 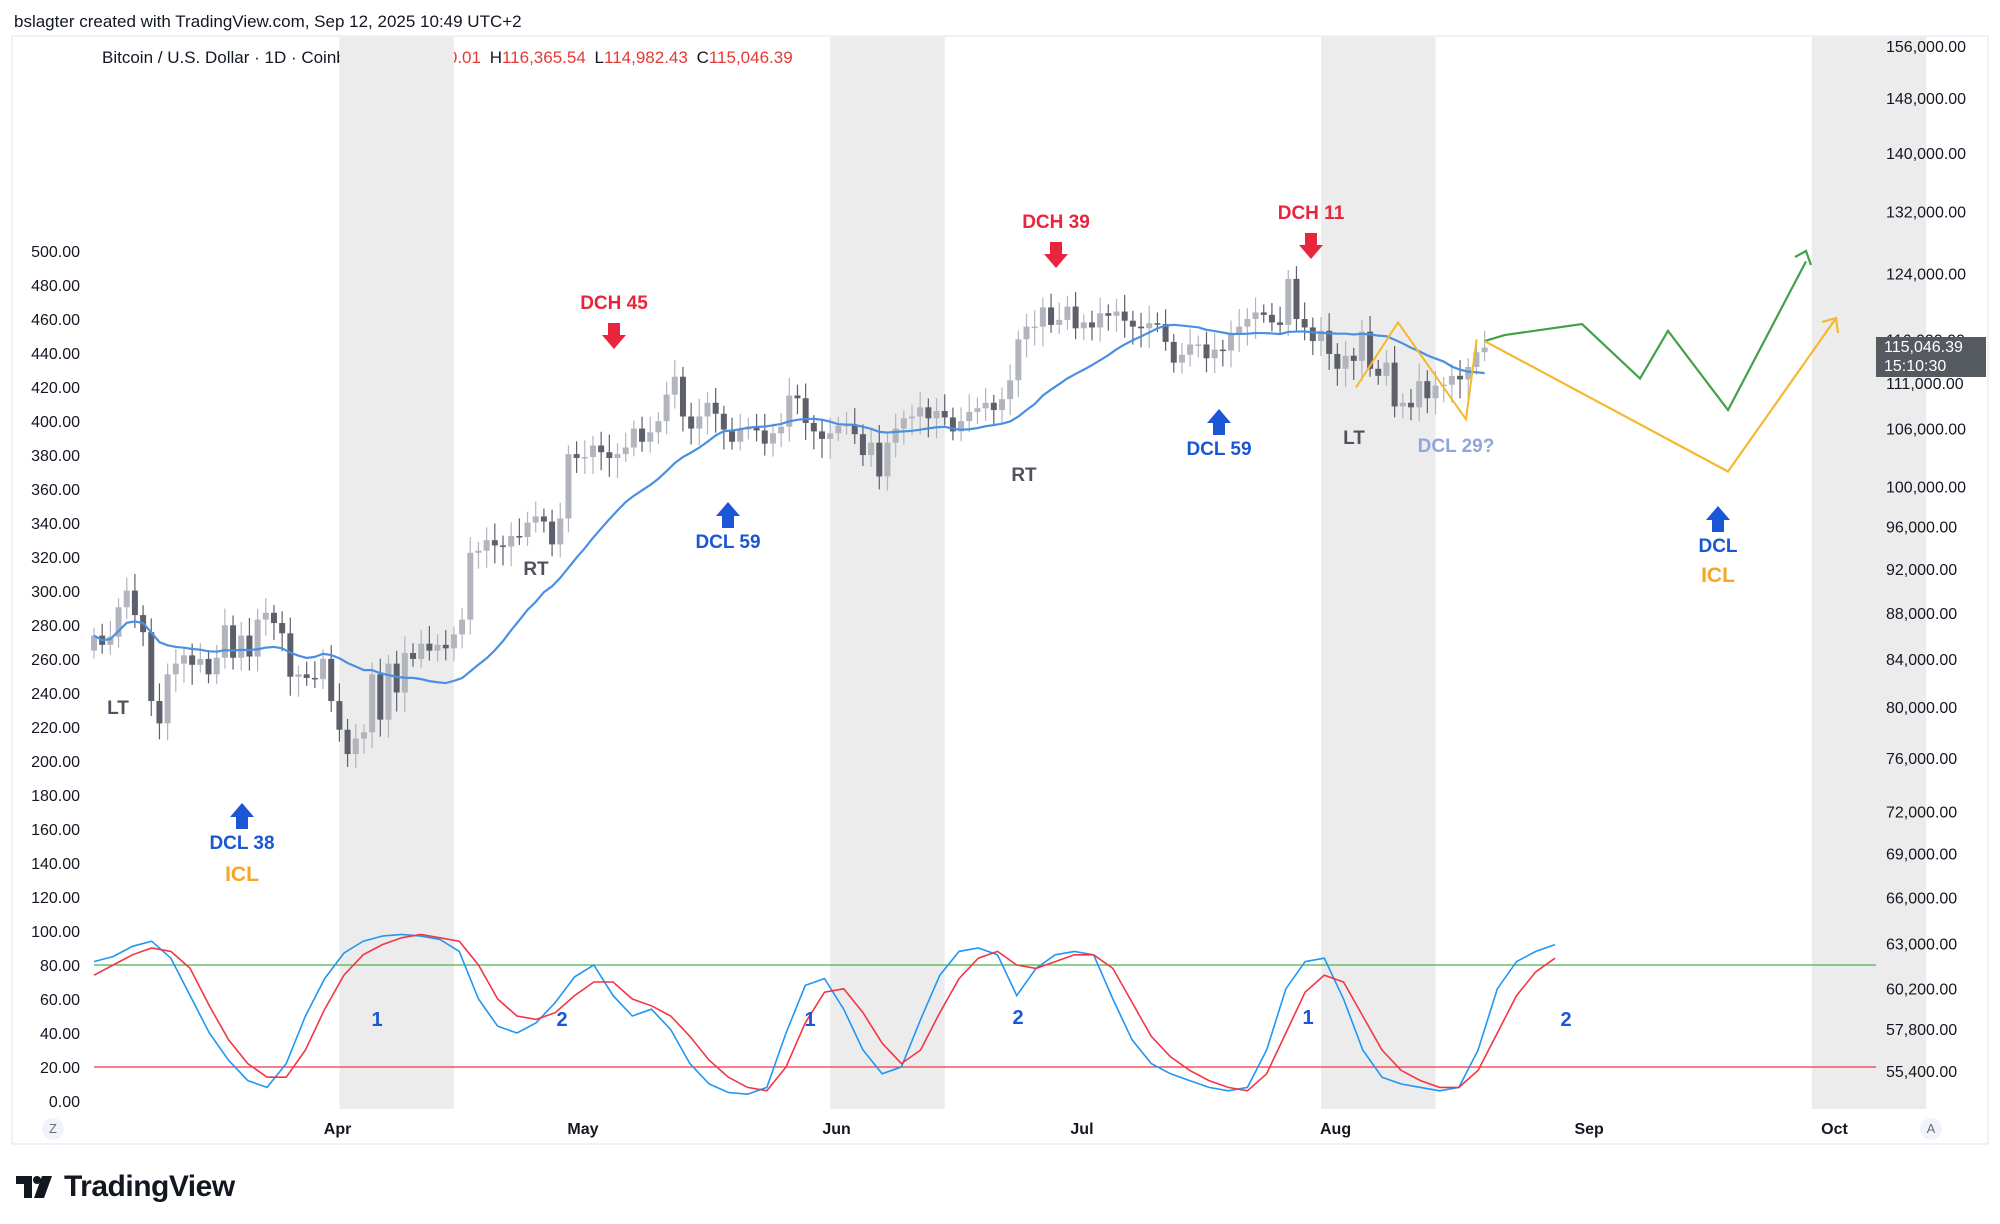 I want to click on right-axis-tick: 80,000.00, so click(x=1921, y=708).